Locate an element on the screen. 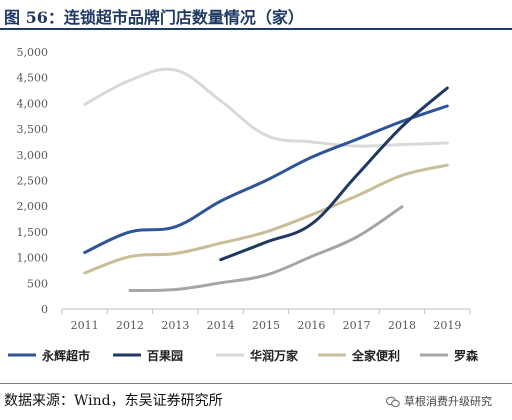 This screenshot has height=420, width=512. y-tick-label: 0 is located at coordinates (44, 309).